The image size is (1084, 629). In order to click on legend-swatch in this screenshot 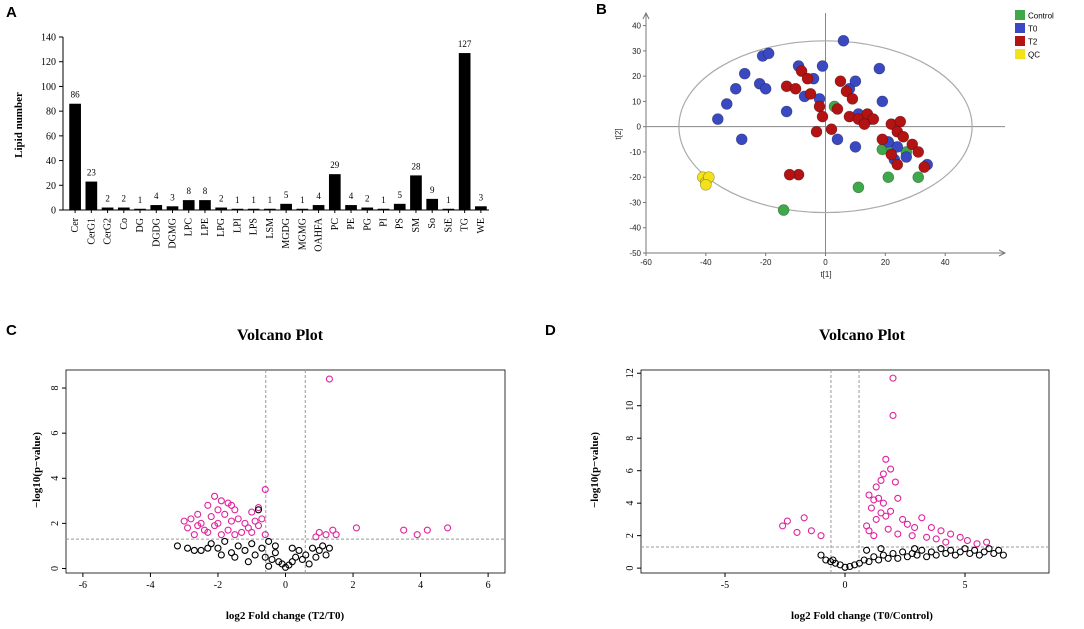, I will do `click(1020, 15)`.